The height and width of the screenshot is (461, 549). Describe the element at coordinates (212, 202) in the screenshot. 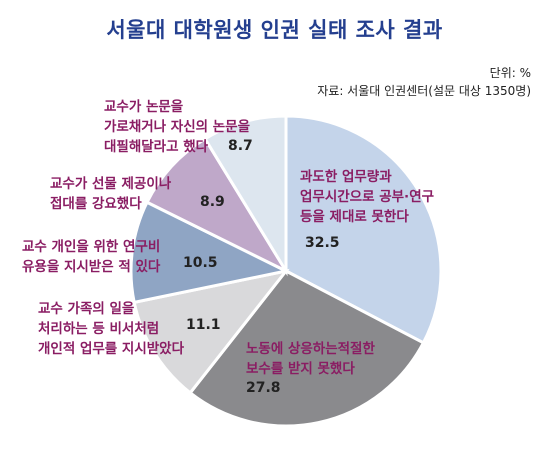

I see `slice-value-5: 8.9` at that location.